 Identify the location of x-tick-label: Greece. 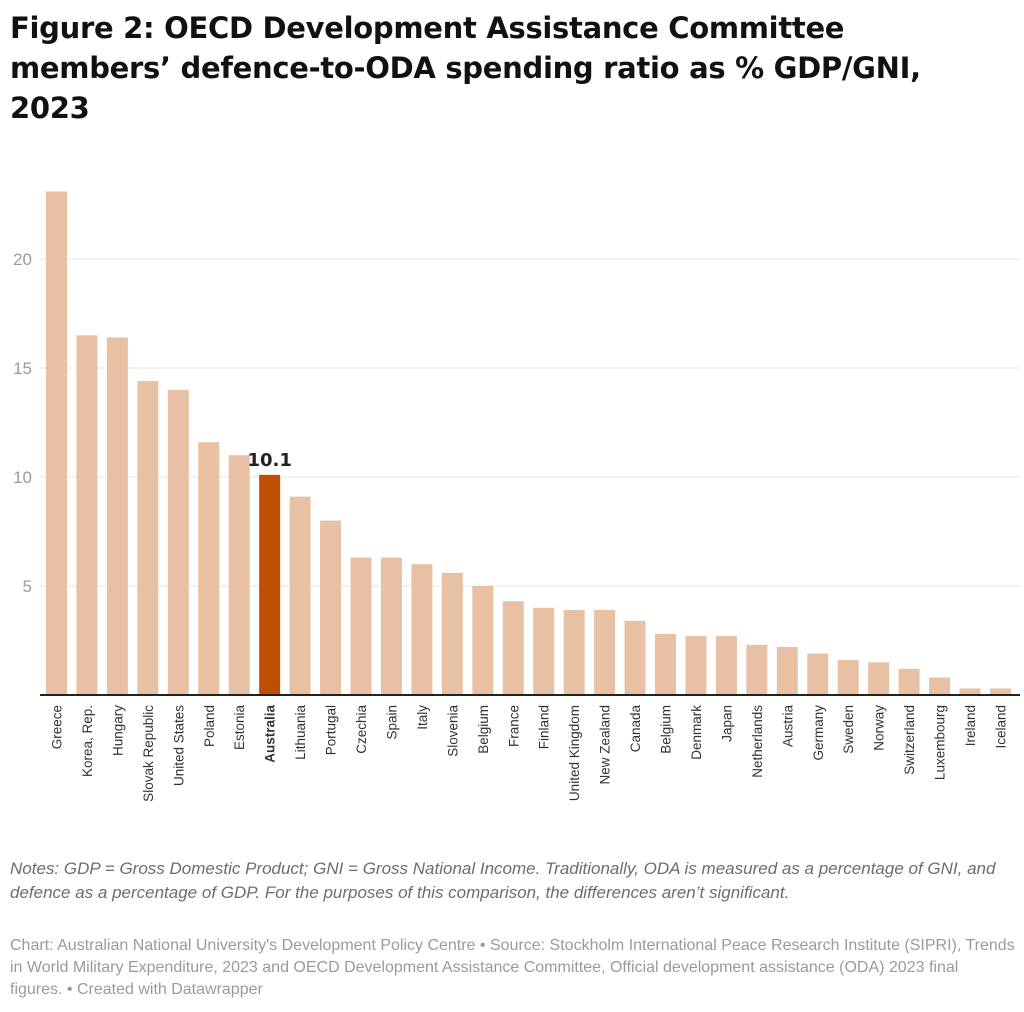
(57, 727).